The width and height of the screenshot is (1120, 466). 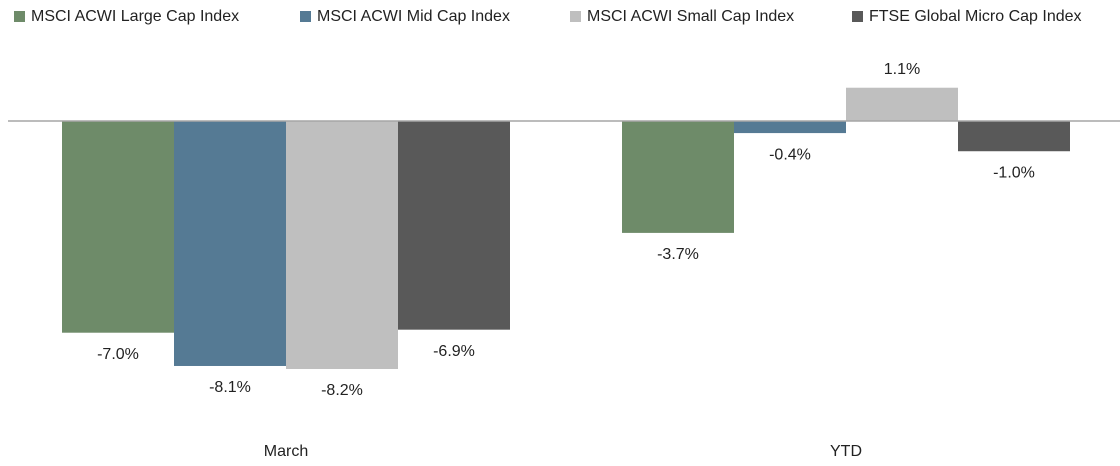 I want to click on data-label: -7.0%, so click(x=118, y=354).